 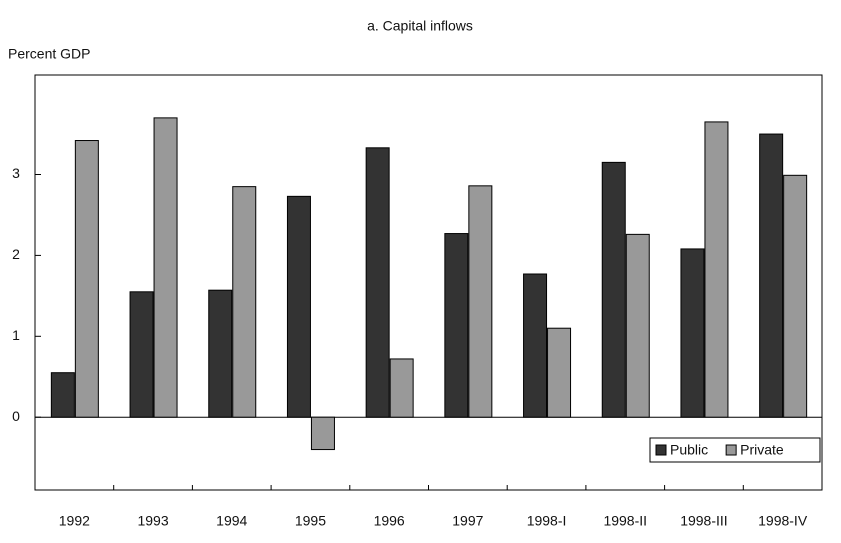 What do you see at coordinates (703, 521) in the screenshot?
I see `x-tick-label: 1998-III` at bounding box center [703, 521].